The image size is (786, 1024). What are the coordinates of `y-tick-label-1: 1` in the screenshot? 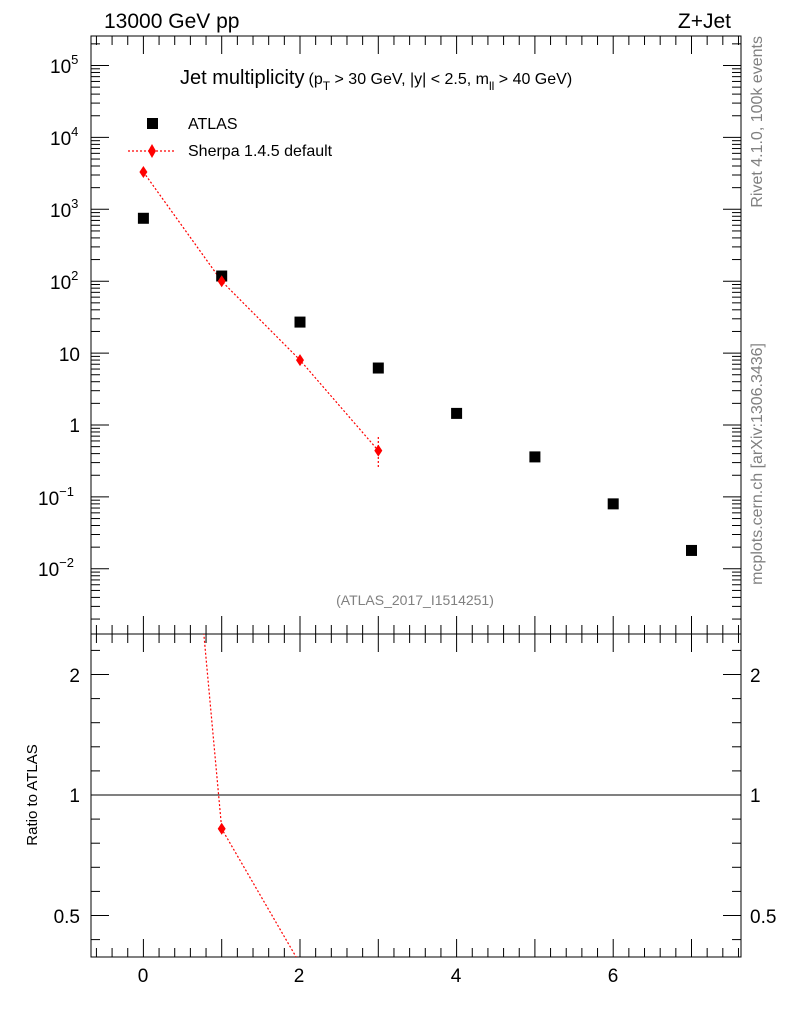 It's located at (74, 426).